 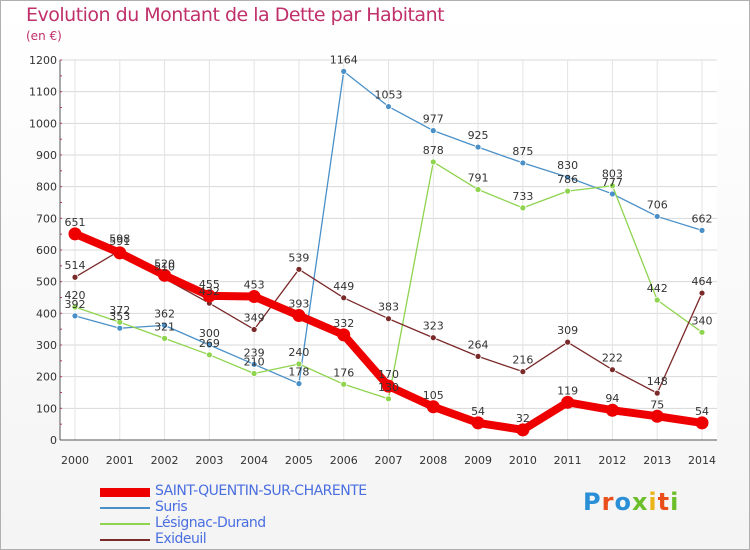 I want to click on data-label: 269, so click(x=209, y=343).